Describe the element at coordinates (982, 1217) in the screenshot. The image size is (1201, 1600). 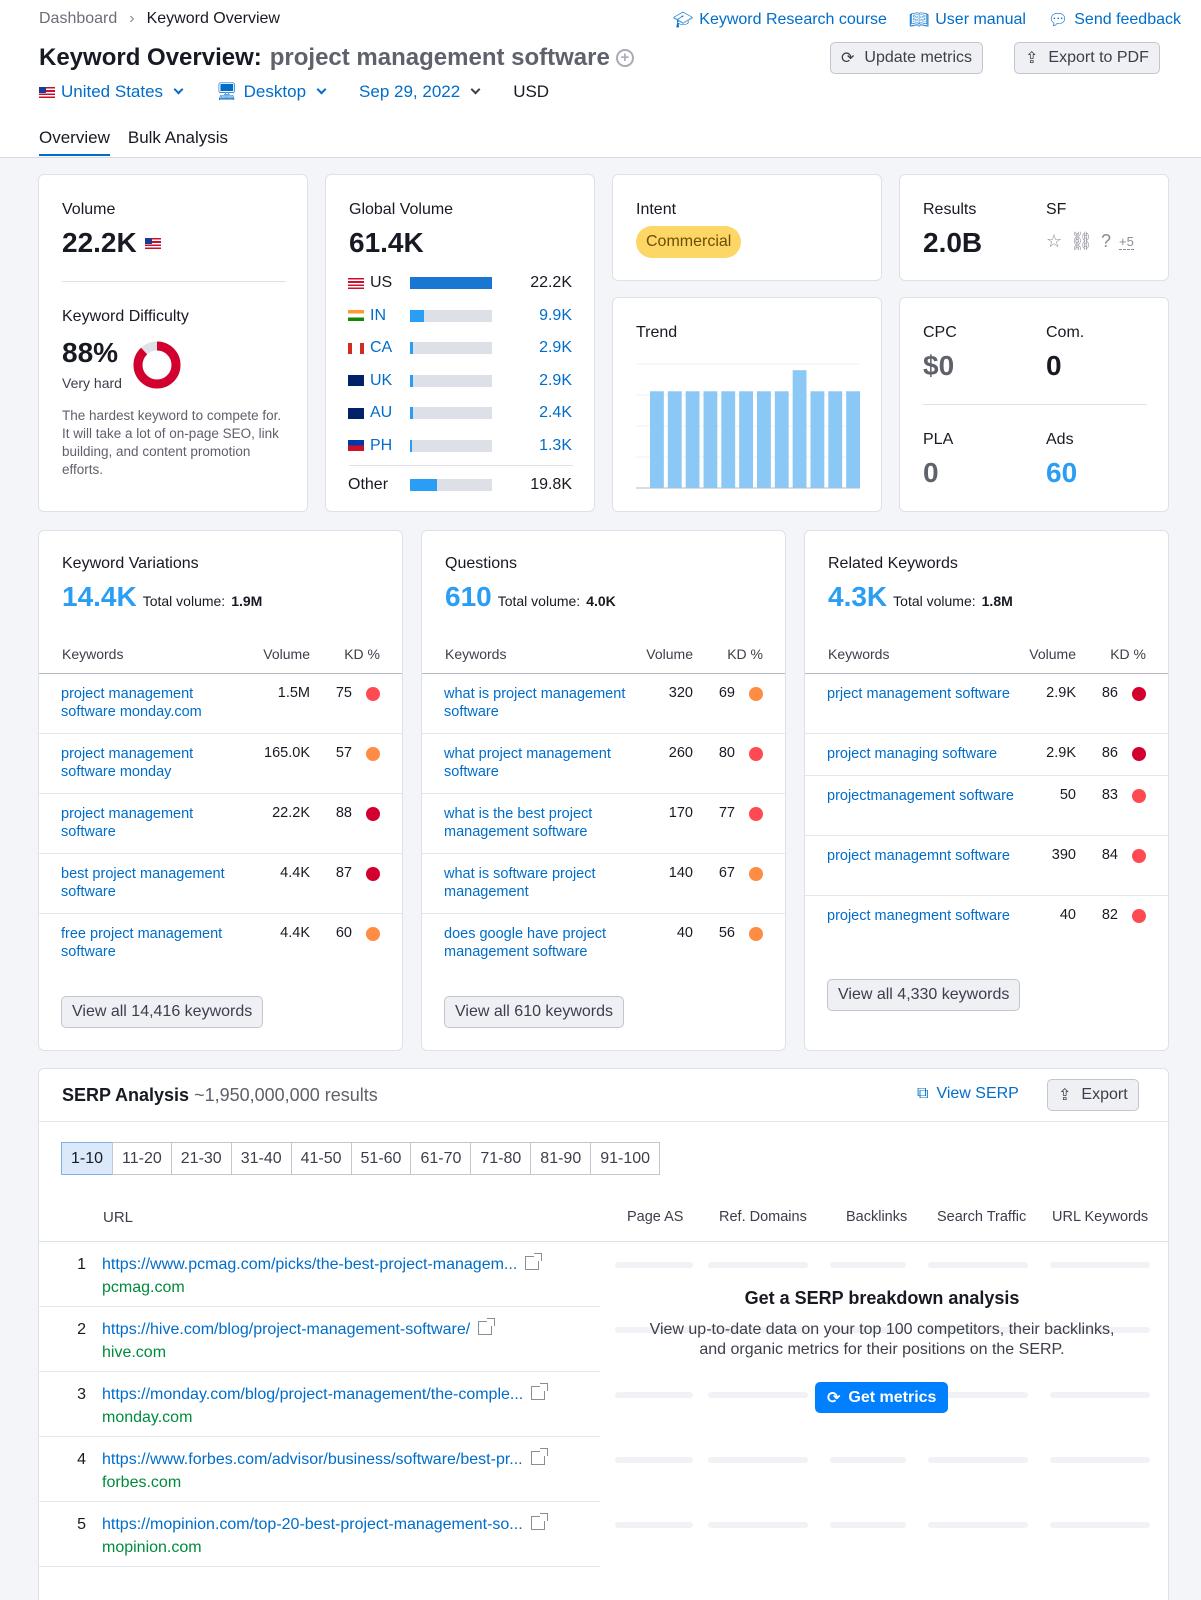
I see `serp-column-header: Search Traffic` at that location.